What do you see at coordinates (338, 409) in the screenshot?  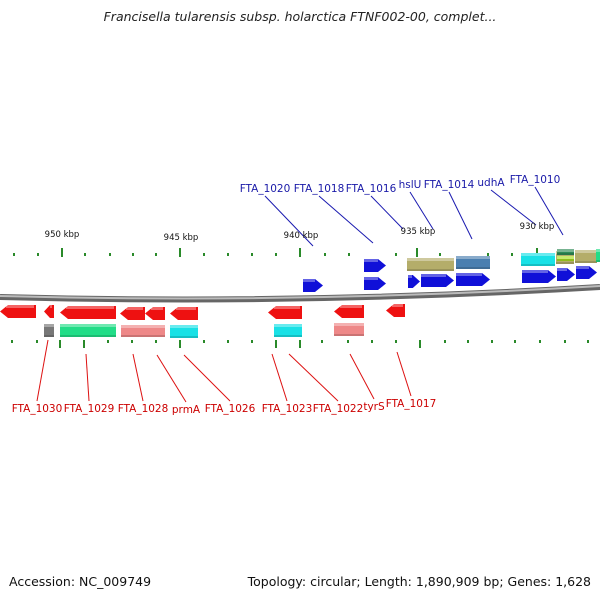 I see `gene-label-reverse: FTA_1022` at bounding box center [338, 409].